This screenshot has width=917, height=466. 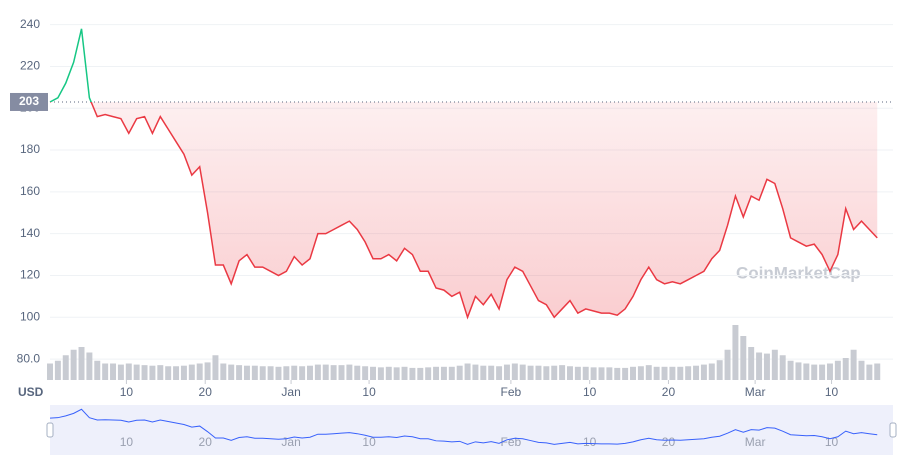 I want to click on baseline-badge, so click(x=29, y=101).